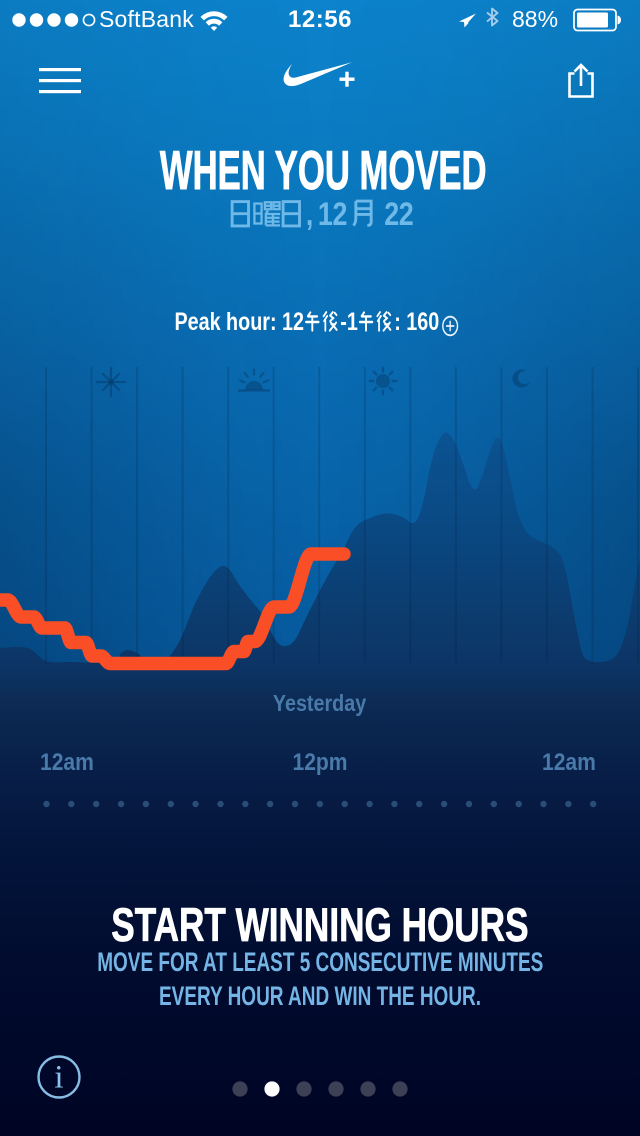 The width and height of the screenshot is (640, 1136). Describe the element at coordinates (58, 1078) in the screenshot. I see `svg-text: i` at that location.